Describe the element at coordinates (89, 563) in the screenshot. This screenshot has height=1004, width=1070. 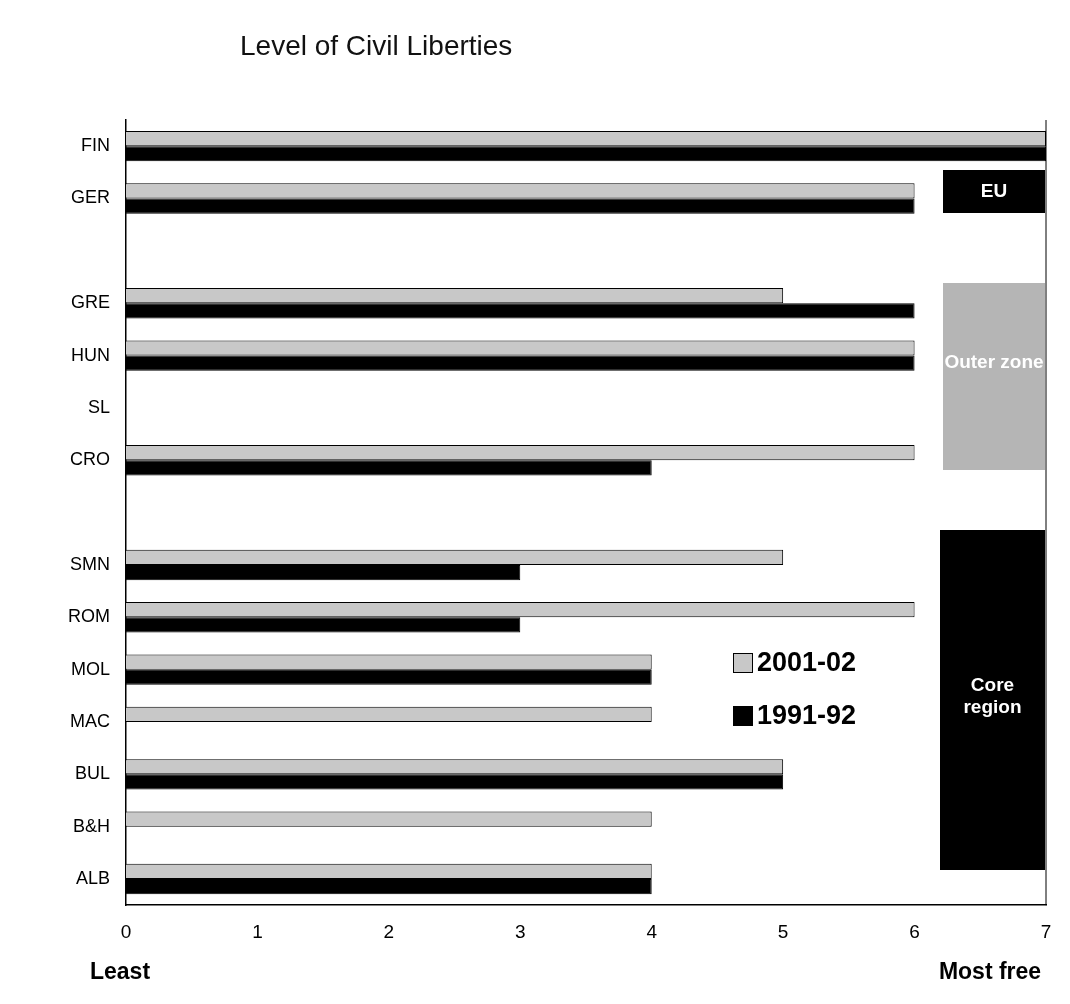
I see `y-tick-label: SMN` at that location.